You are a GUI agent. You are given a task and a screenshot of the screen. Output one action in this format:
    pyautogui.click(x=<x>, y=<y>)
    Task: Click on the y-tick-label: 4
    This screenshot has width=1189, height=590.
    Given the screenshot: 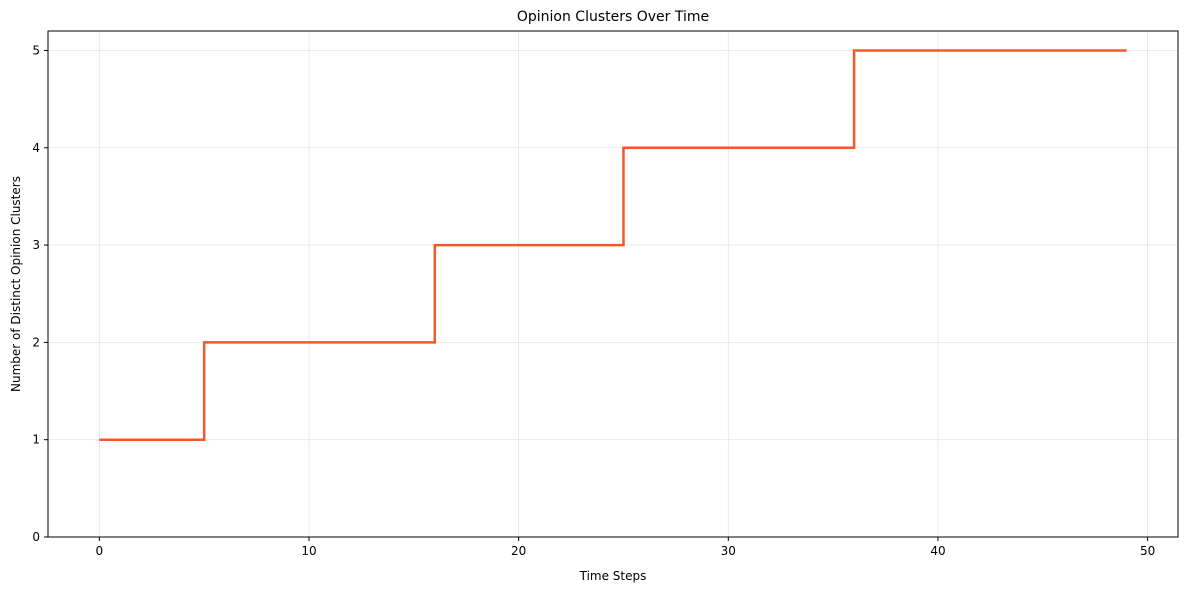 What is the action you would take?
    pyautogui.click(x=36, y=148)
    